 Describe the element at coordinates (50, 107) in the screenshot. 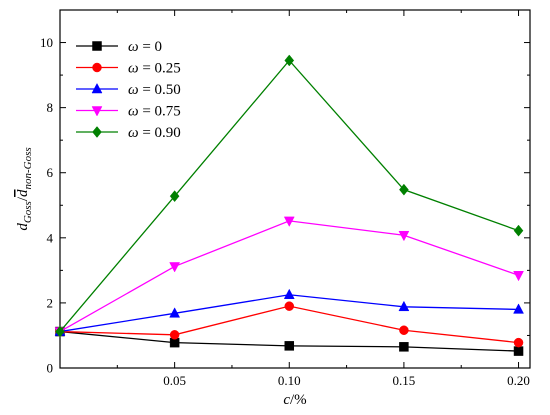

I see `y-tick-label: 8` at that location.